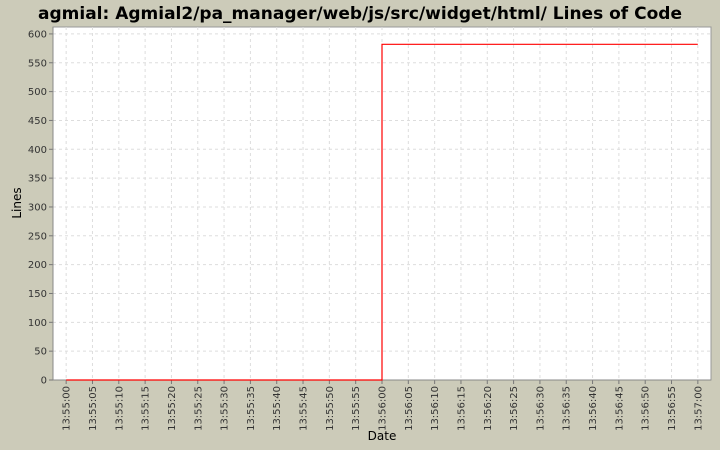 The image size is (720, 450). I want to click on y-tick-label: 150, so click(37, 294).